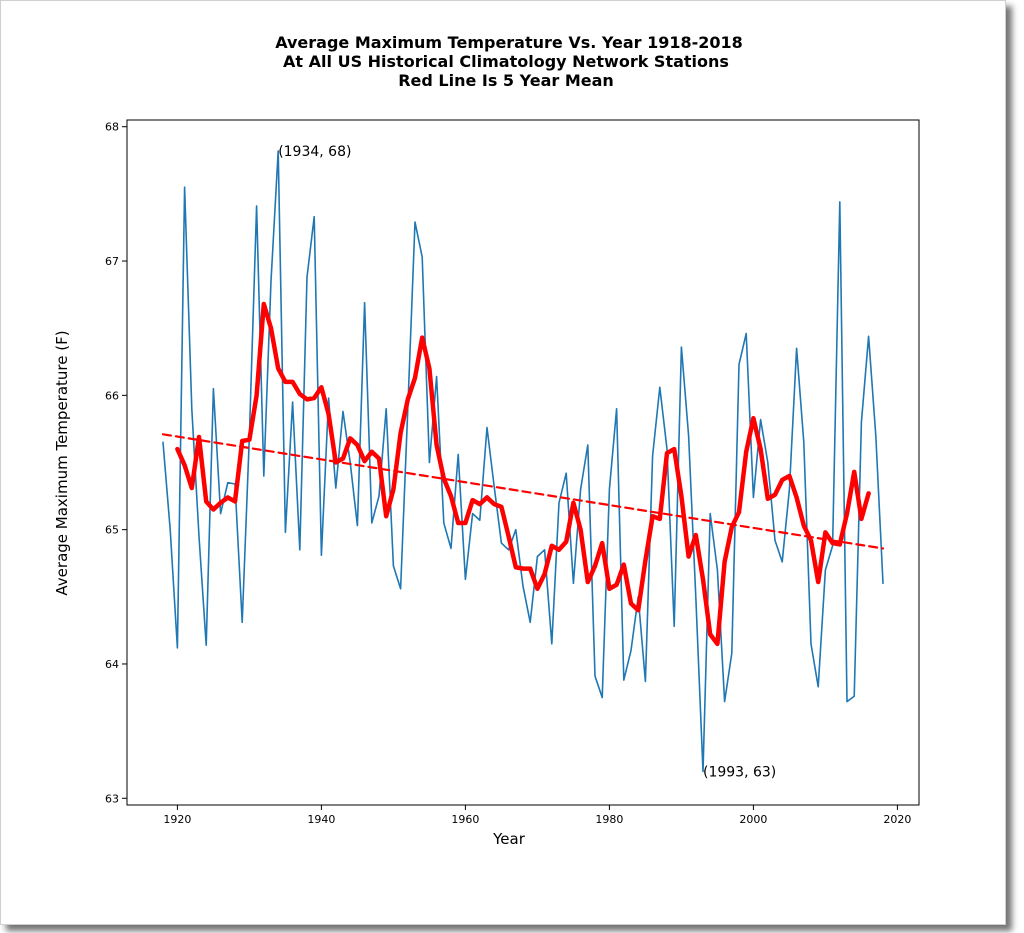  I want to click on y-tick-label: 63, so click(112, 798).